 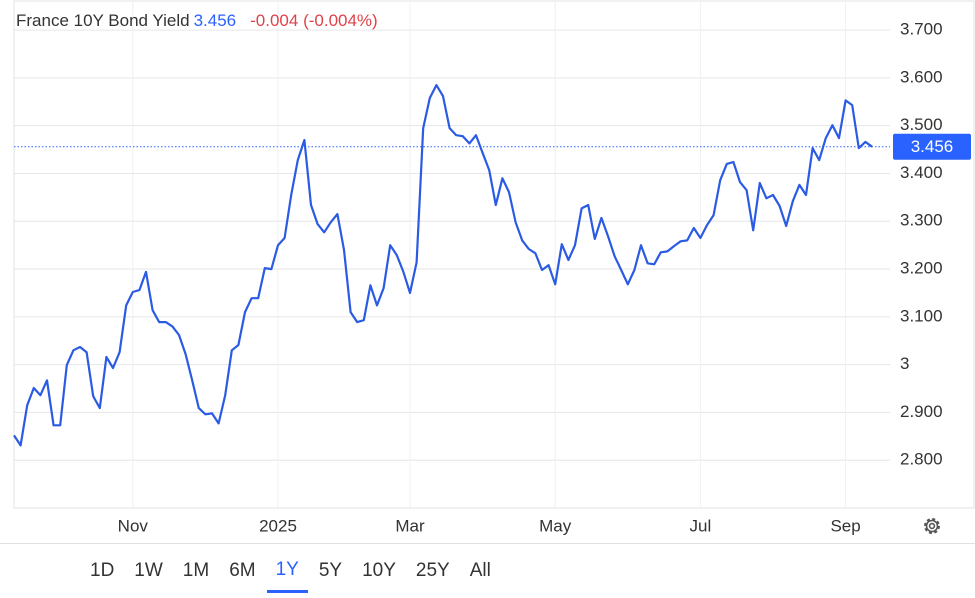 I want to click on last-value: 3.456, so click(x=215, y=20).